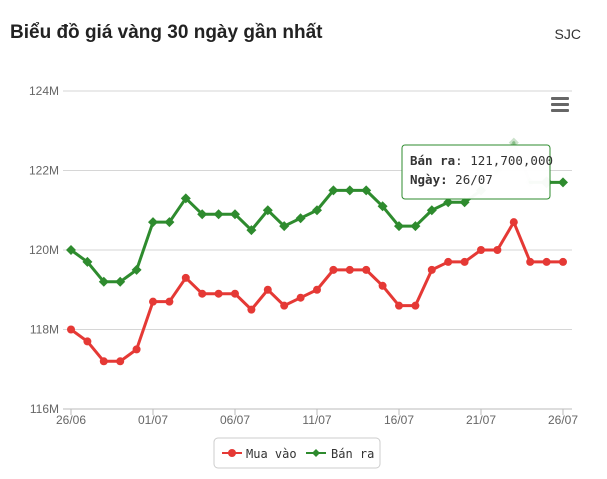  Describe the element at coordinates (271, 454) in the screenshot. I see `legend-label-mua-vao: Mua vào` at that location.